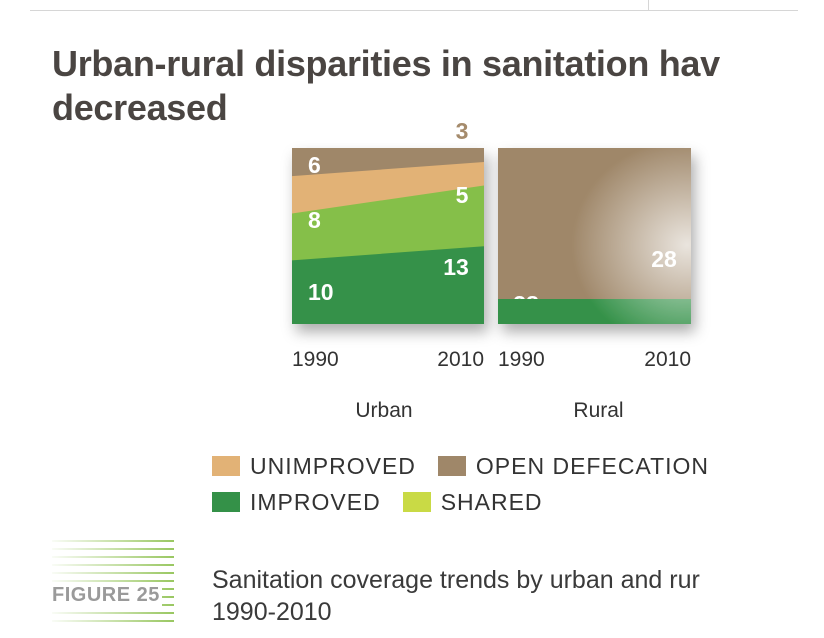 Image resolution: width=824 pixels, height=638 pixels. I want to click on legend-swatch-shared, so click(416, 502).